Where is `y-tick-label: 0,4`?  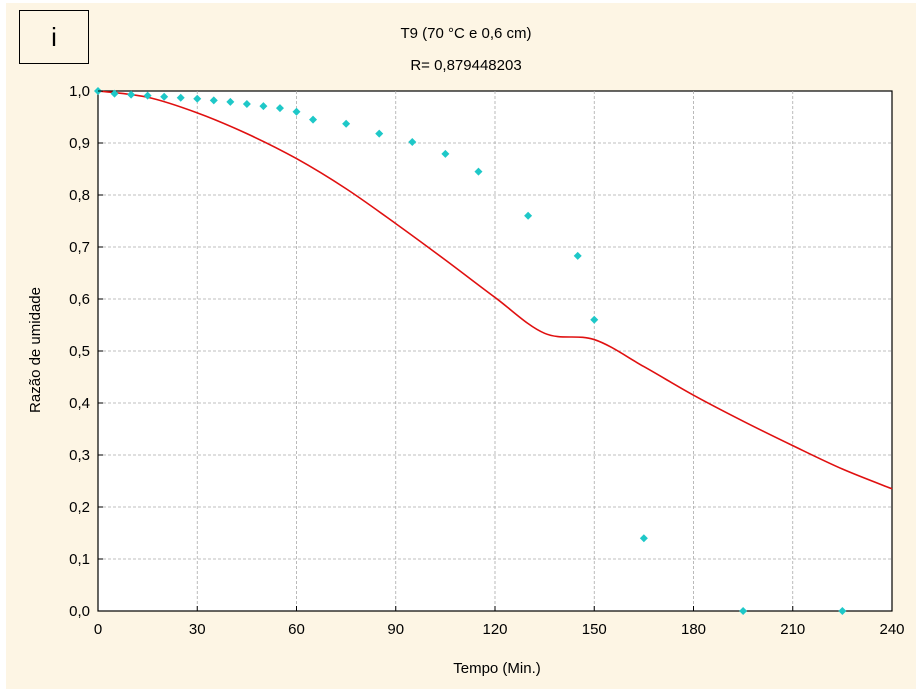 y-tick-label: 0,4 is located at coordinates (79, 403).